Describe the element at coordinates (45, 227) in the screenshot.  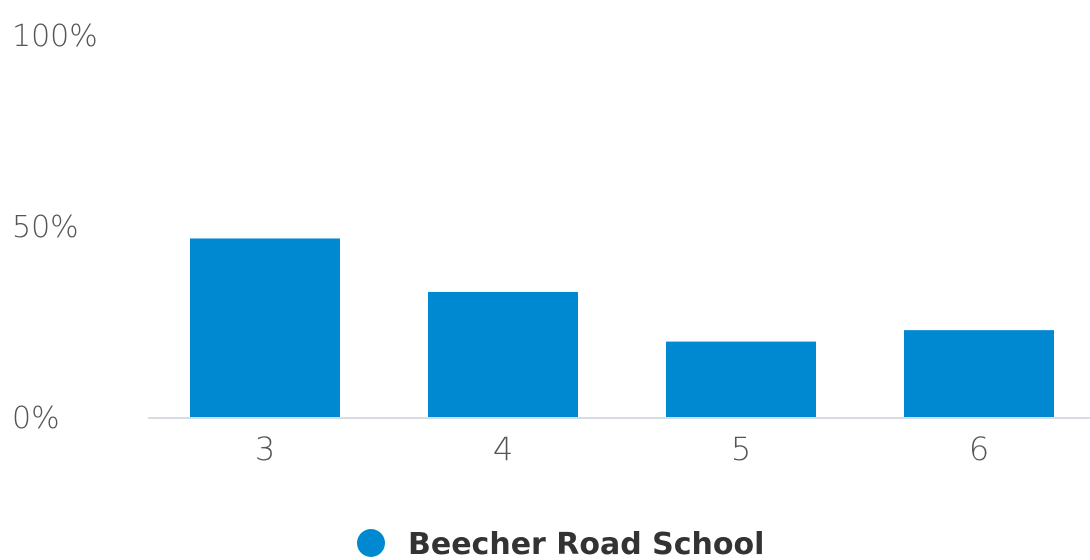
I see `y-tick-label: 50%` at that location.